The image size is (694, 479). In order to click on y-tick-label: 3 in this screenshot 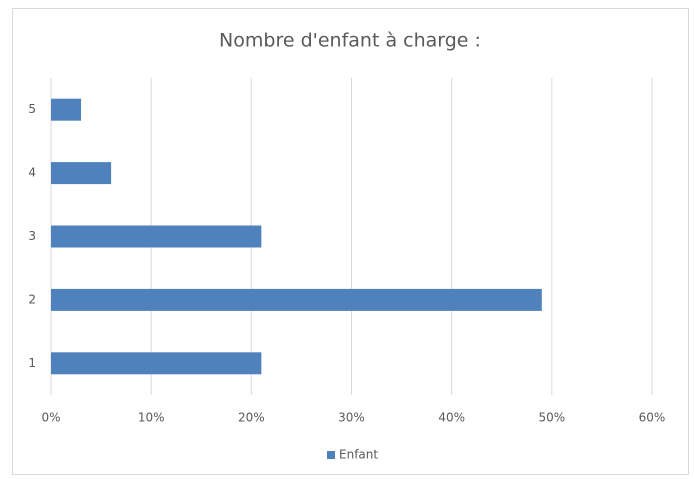, I will do `click(32, 236)`.